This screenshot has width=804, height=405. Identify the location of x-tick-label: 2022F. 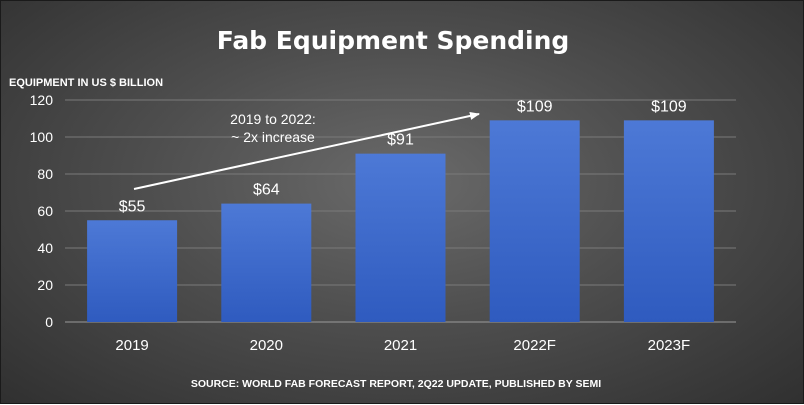
(534, 345).